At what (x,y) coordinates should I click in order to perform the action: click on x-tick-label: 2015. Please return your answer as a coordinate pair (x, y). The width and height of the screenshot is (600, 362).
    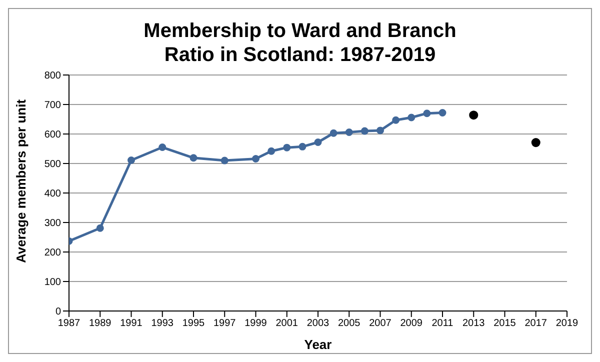
    Looking at the image, I should click on (505, 324).